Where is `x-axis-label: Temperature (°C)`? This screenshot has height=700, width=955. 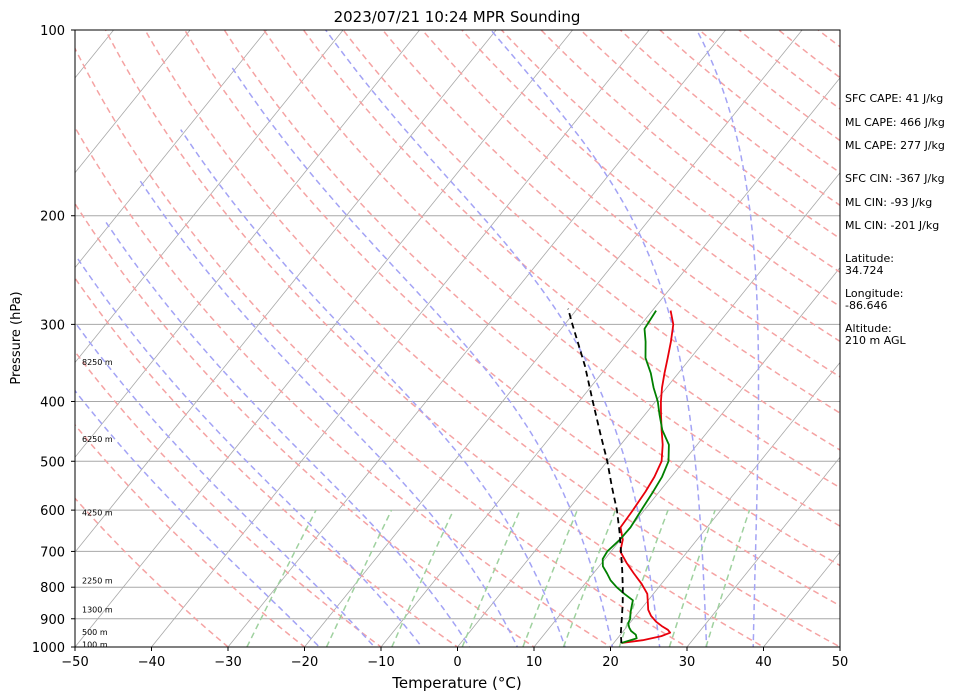
x-axis-label: Temperature (°C) is located at coordinates (456, 683).